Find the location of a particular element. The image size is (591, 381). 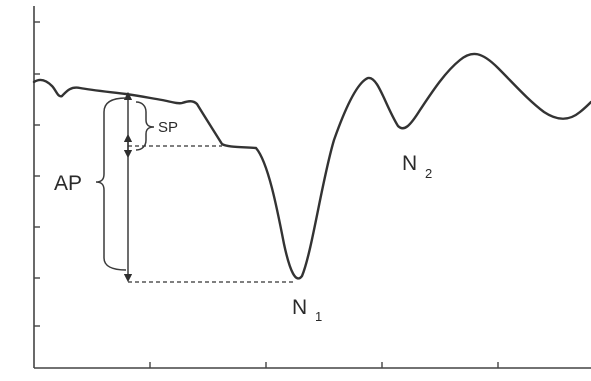

n1-label: N 1 is located at coordinates (307, 310).